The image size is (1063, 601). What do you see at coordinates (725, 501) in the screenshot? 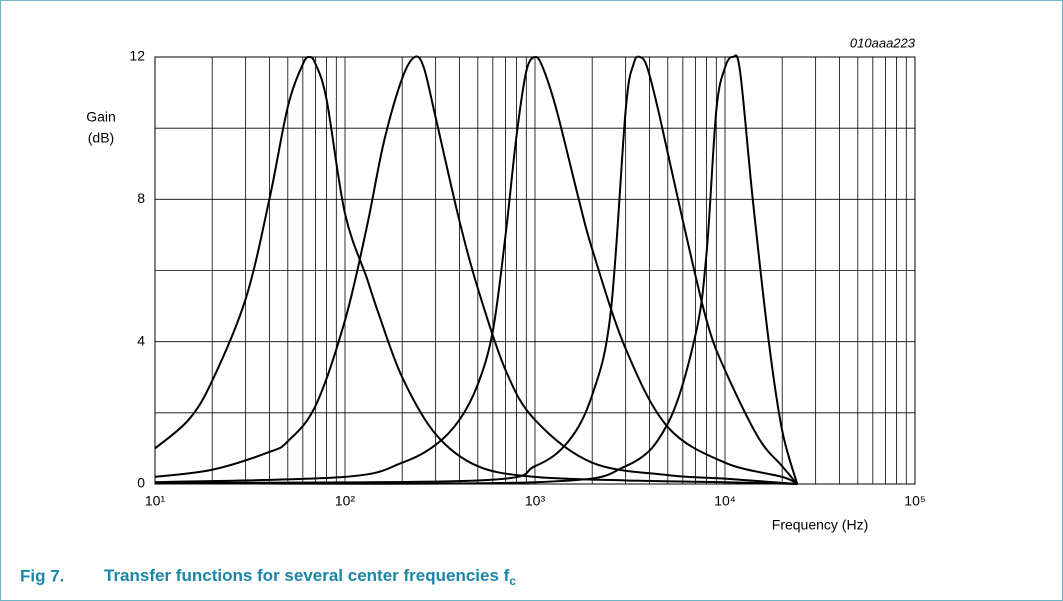
I see `x-tick-label: 10⁴` at bounding box center [725, 501].